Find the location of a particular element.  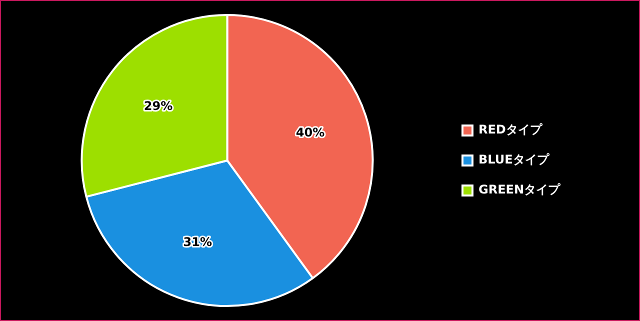

legend-label: REDタイプ is located at coordinates (510, 129).